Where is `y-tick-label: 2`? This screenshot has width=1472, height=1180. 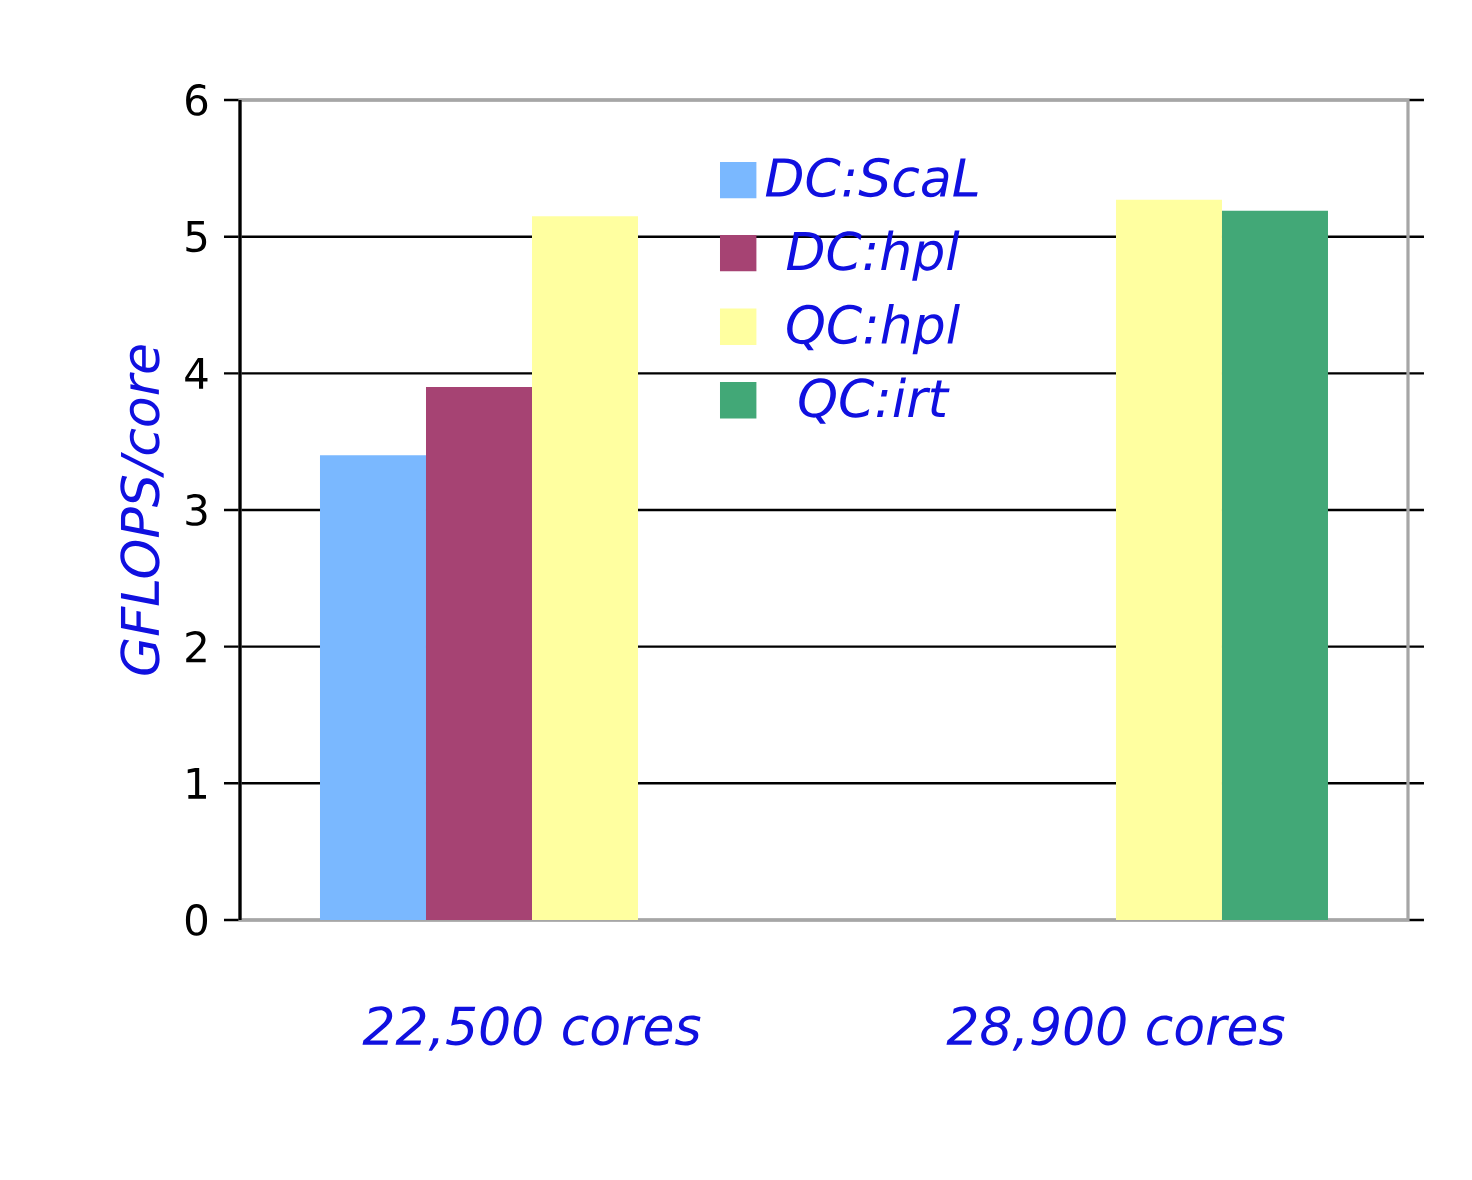 y-tick-label: 2 is located at coordinates (196, 647).